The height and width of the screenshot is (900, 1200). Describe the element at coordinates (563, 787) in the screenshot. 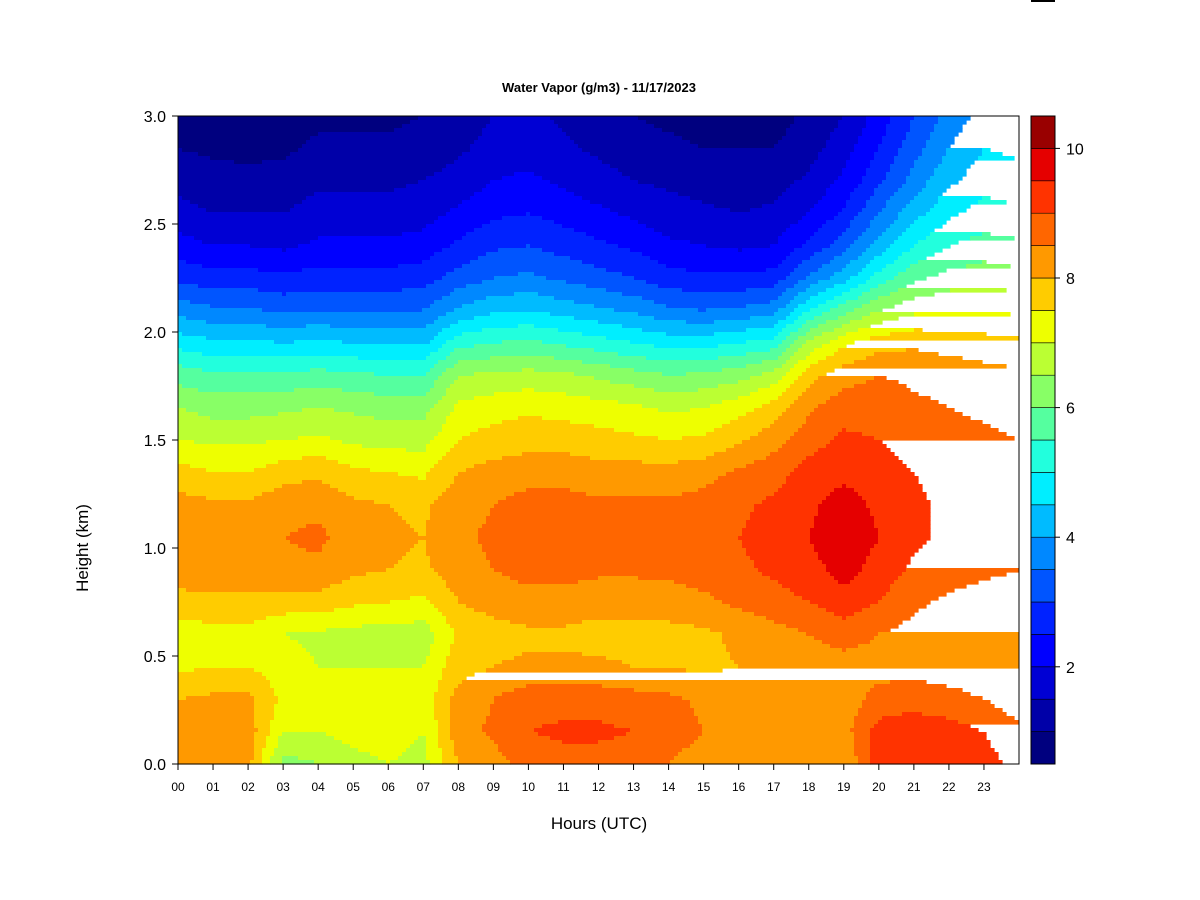

I see `x-tick-label: 11` at that location.